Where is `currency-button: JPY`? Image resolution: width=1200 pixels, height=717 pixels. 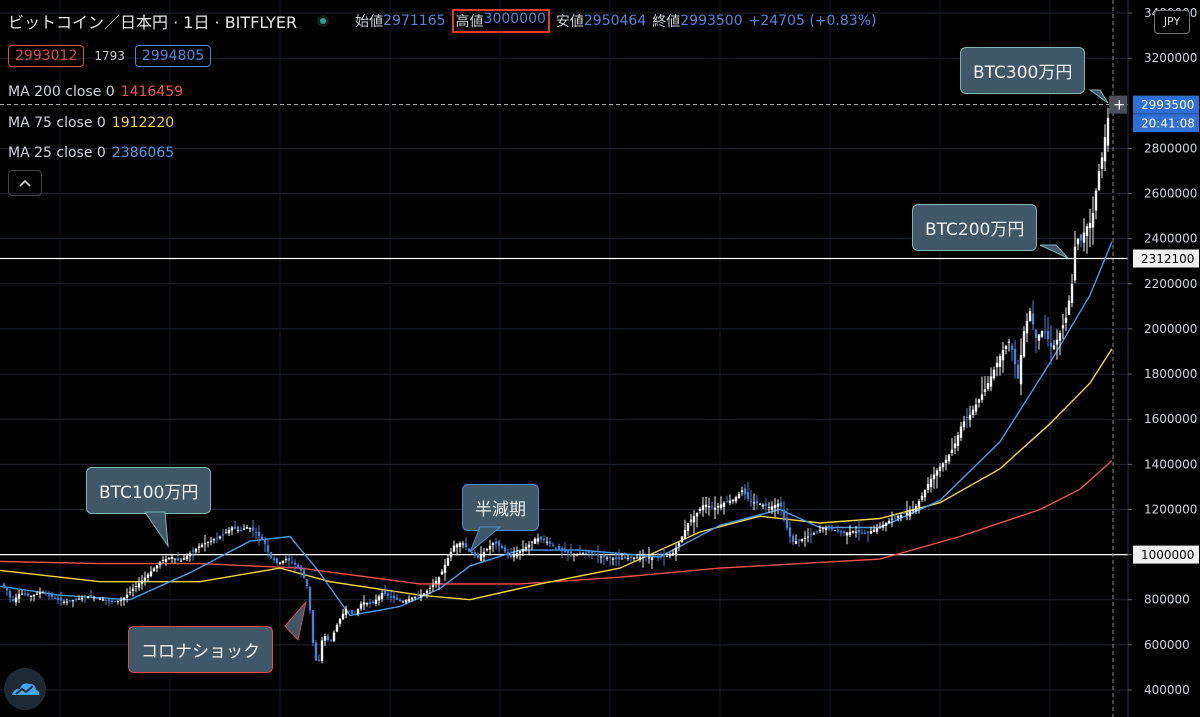 currency-button: JPY is located at coordinates (1172, 22).